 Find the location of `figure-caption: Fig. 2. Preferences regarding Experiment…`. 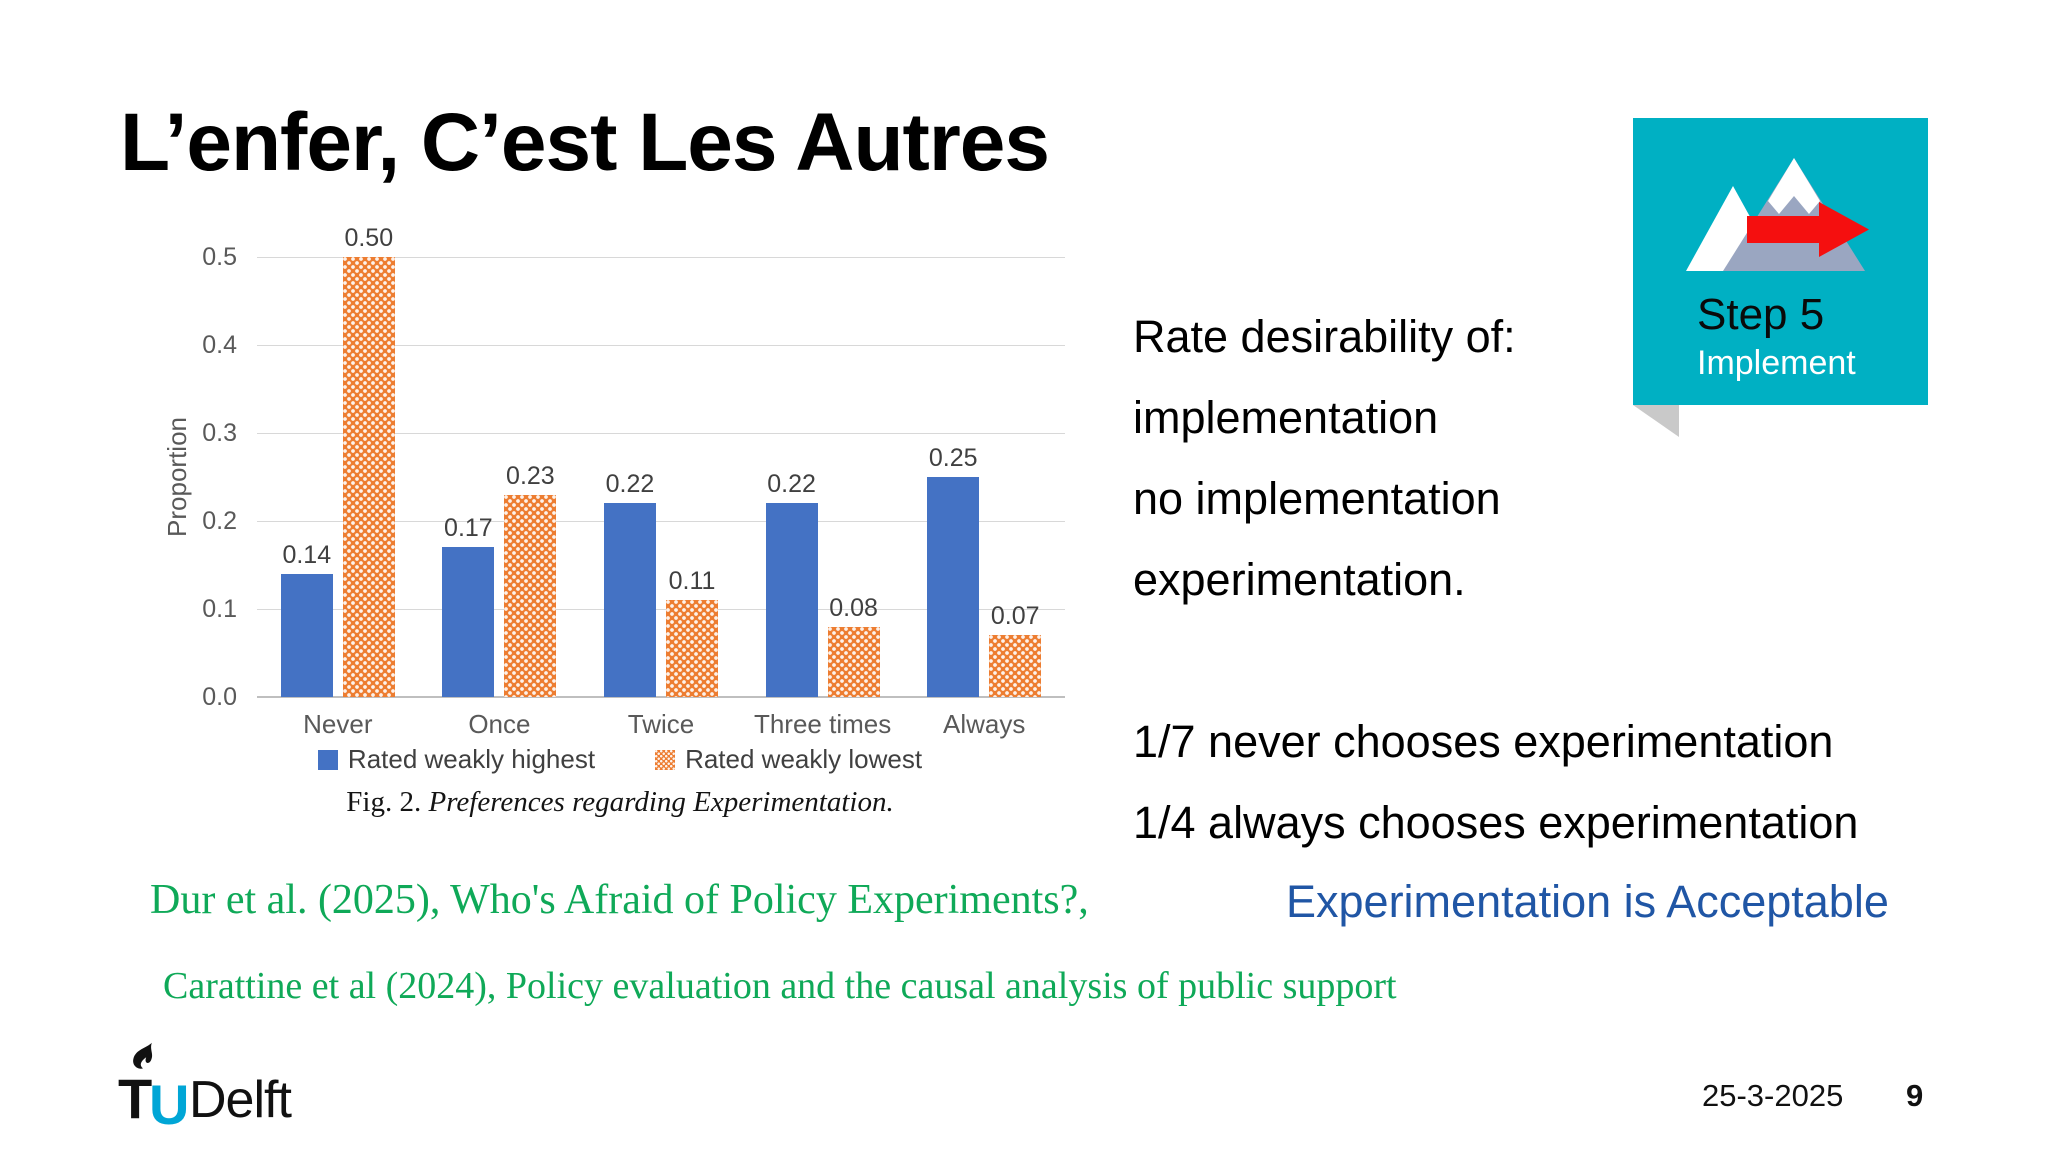

figure-caption: Fig. 2. Preferences regarding Experiment… is located at coordinates (620, 802).